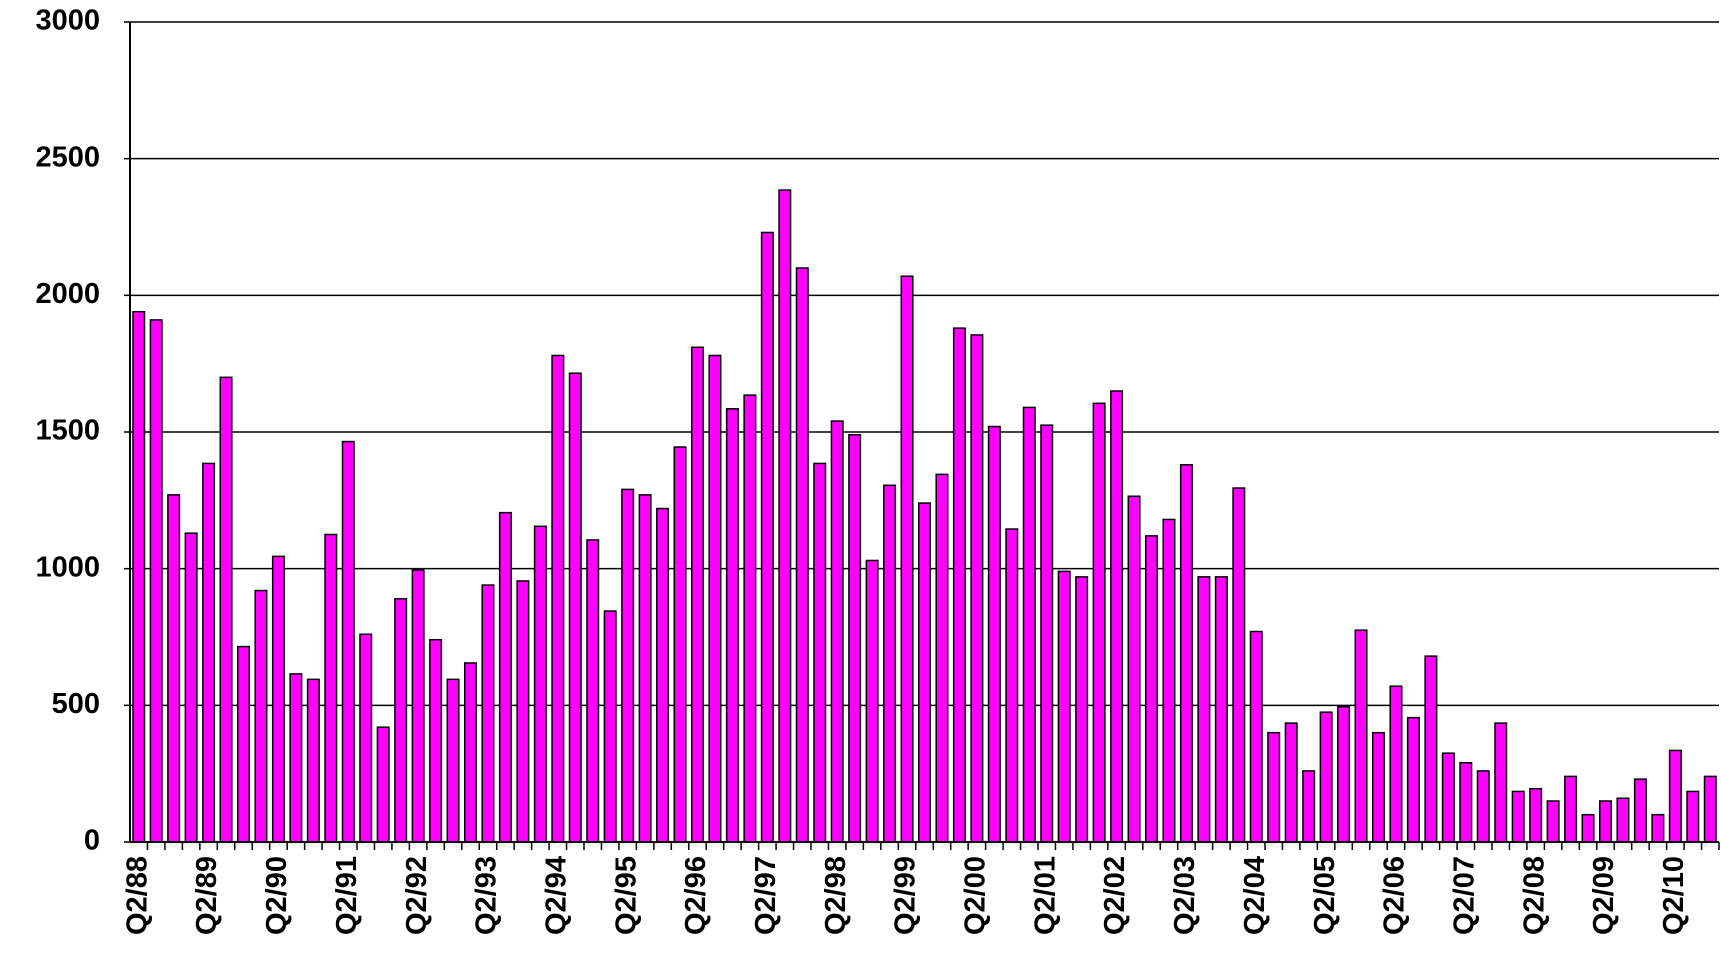 Image resolution: width=1721 pixels, height=980 pixels. Describe the element at coordinates (1395, 895) in the screenshot. I see `x-tick-label: Q2/06` at that location.